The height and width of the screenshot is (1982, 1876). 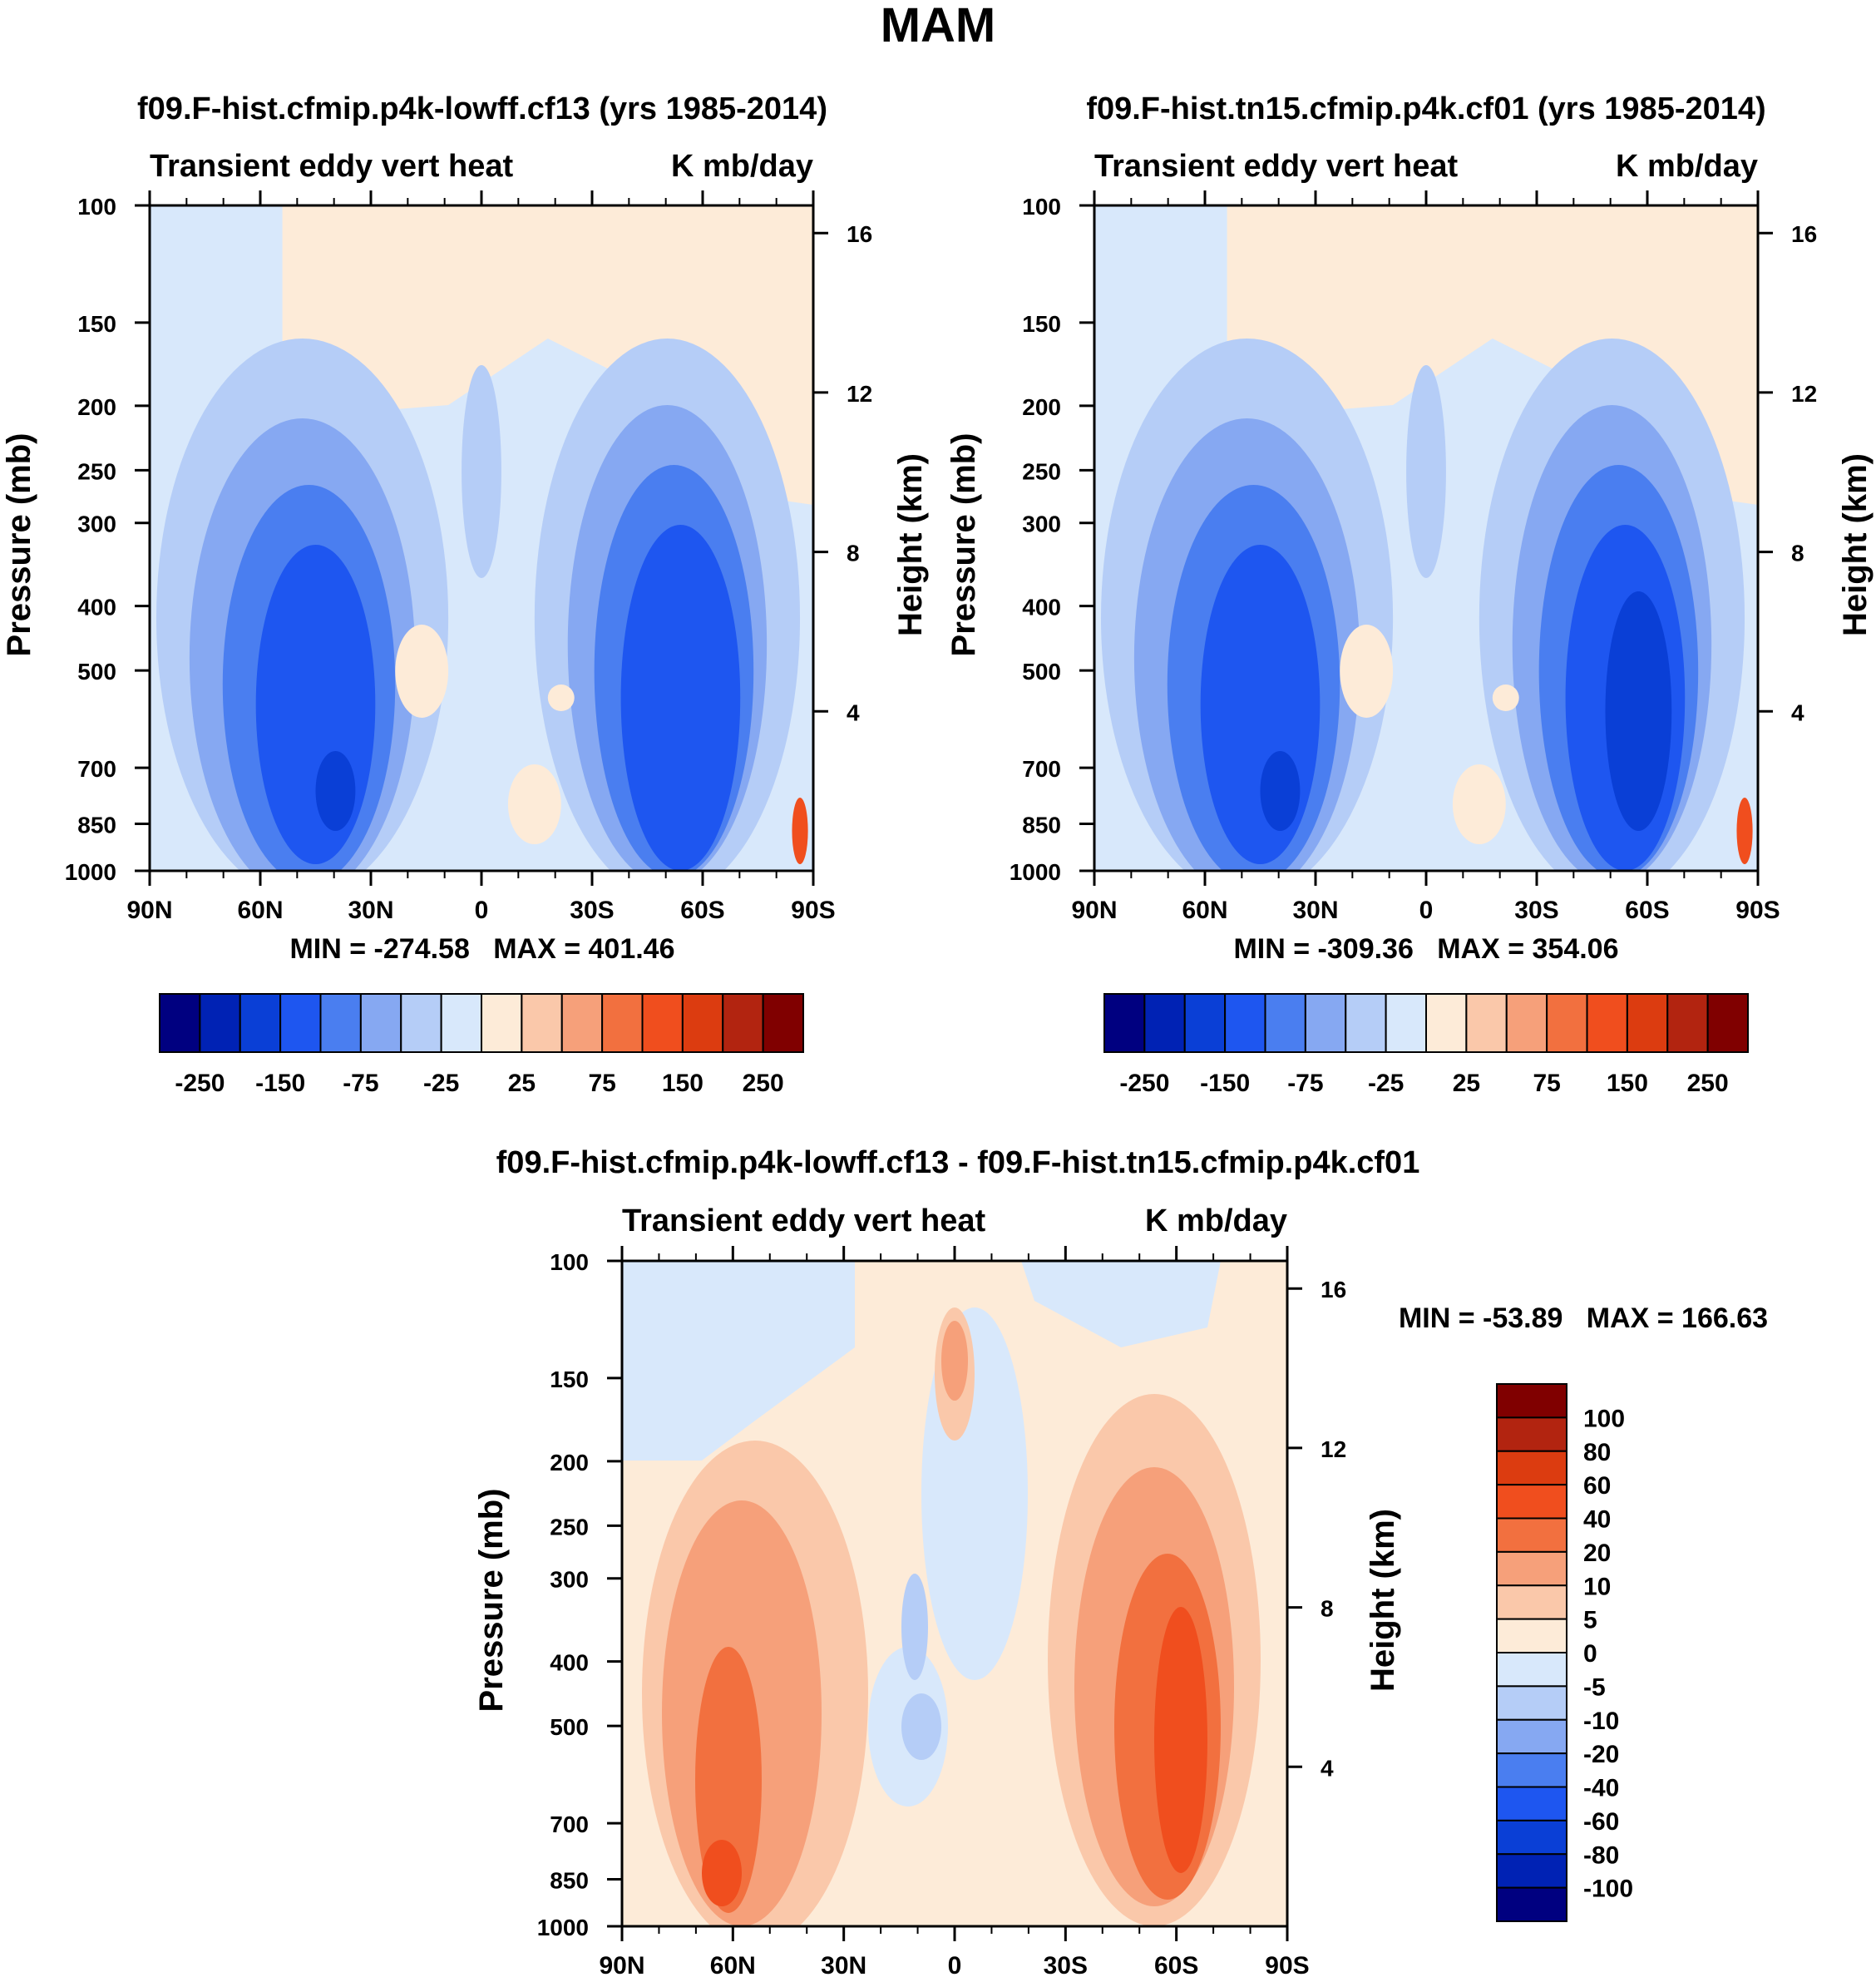 I want to click on p3-ytick-label: 250, so click(x=569, y=1527).